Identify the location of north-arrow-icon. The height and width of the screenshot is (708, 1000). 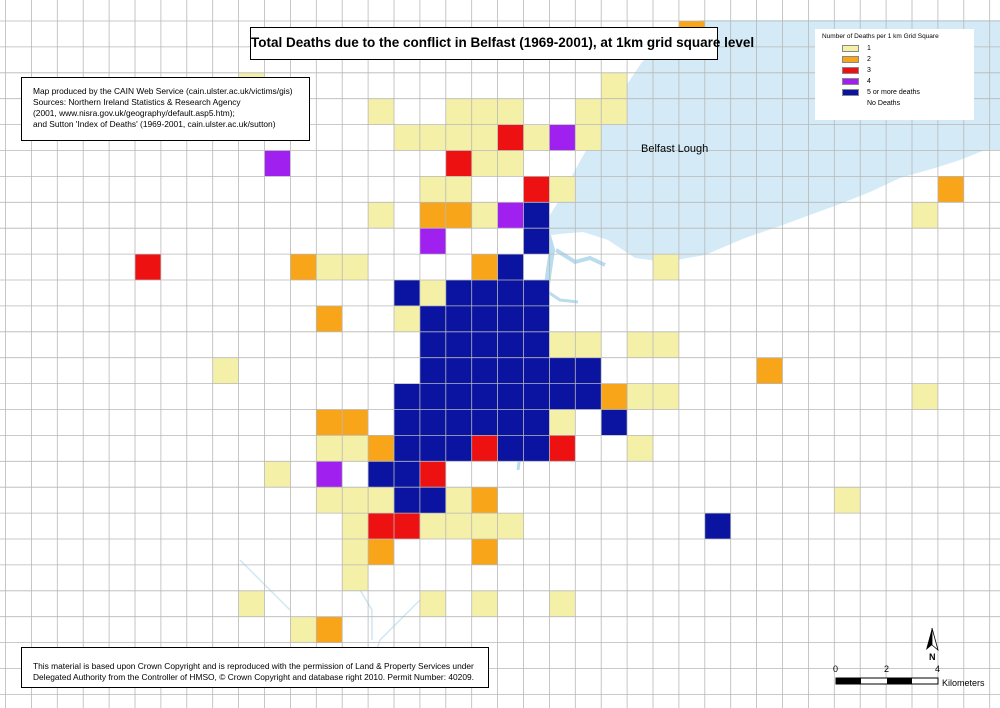
(932, 639).